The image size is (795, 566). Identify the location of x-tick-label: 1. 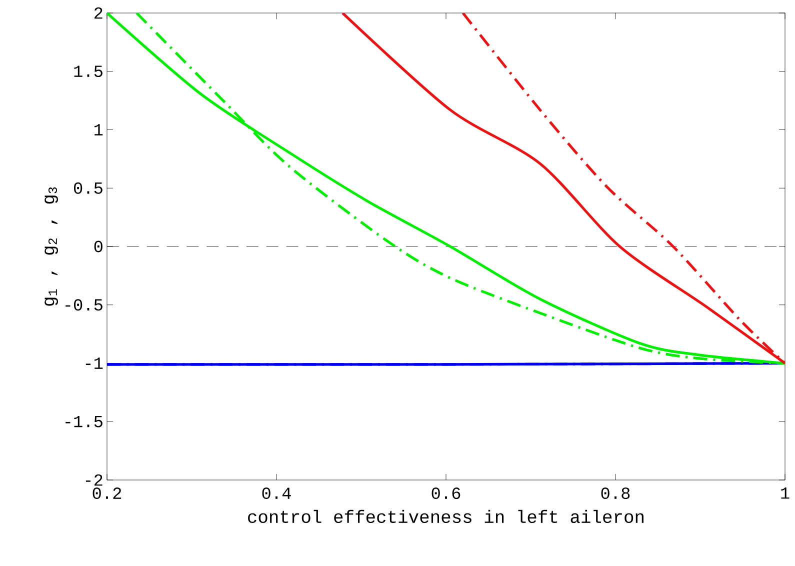
(785, 493).